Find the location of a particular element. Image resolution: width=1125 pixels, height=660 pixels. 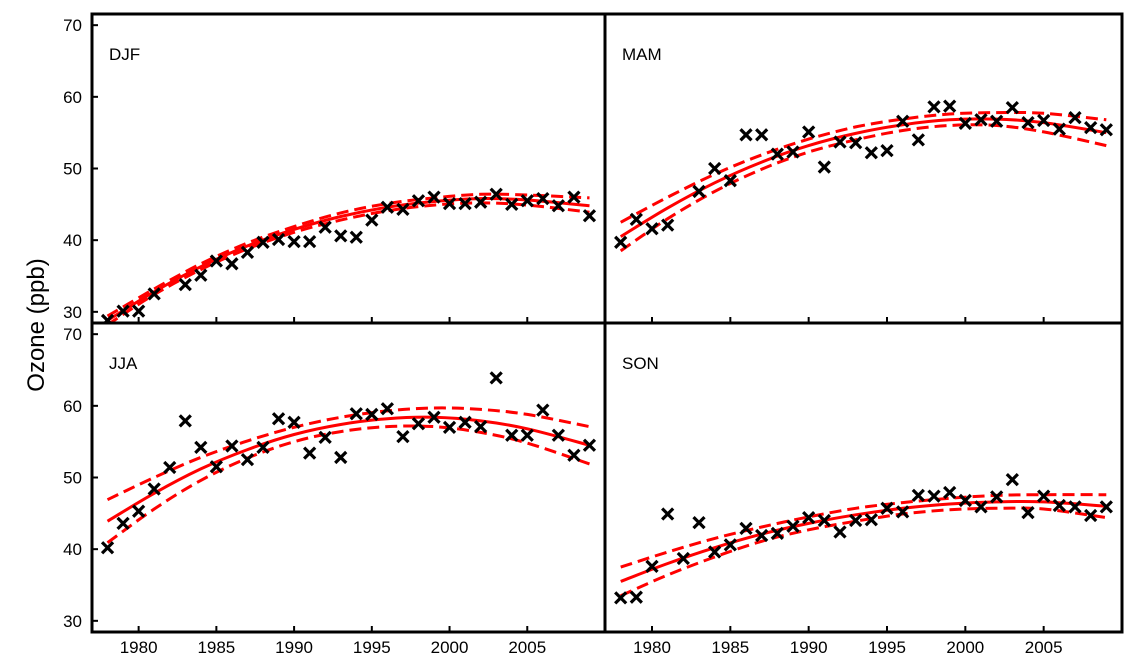

fit-lower-bound is located at coordinates (863, 552).